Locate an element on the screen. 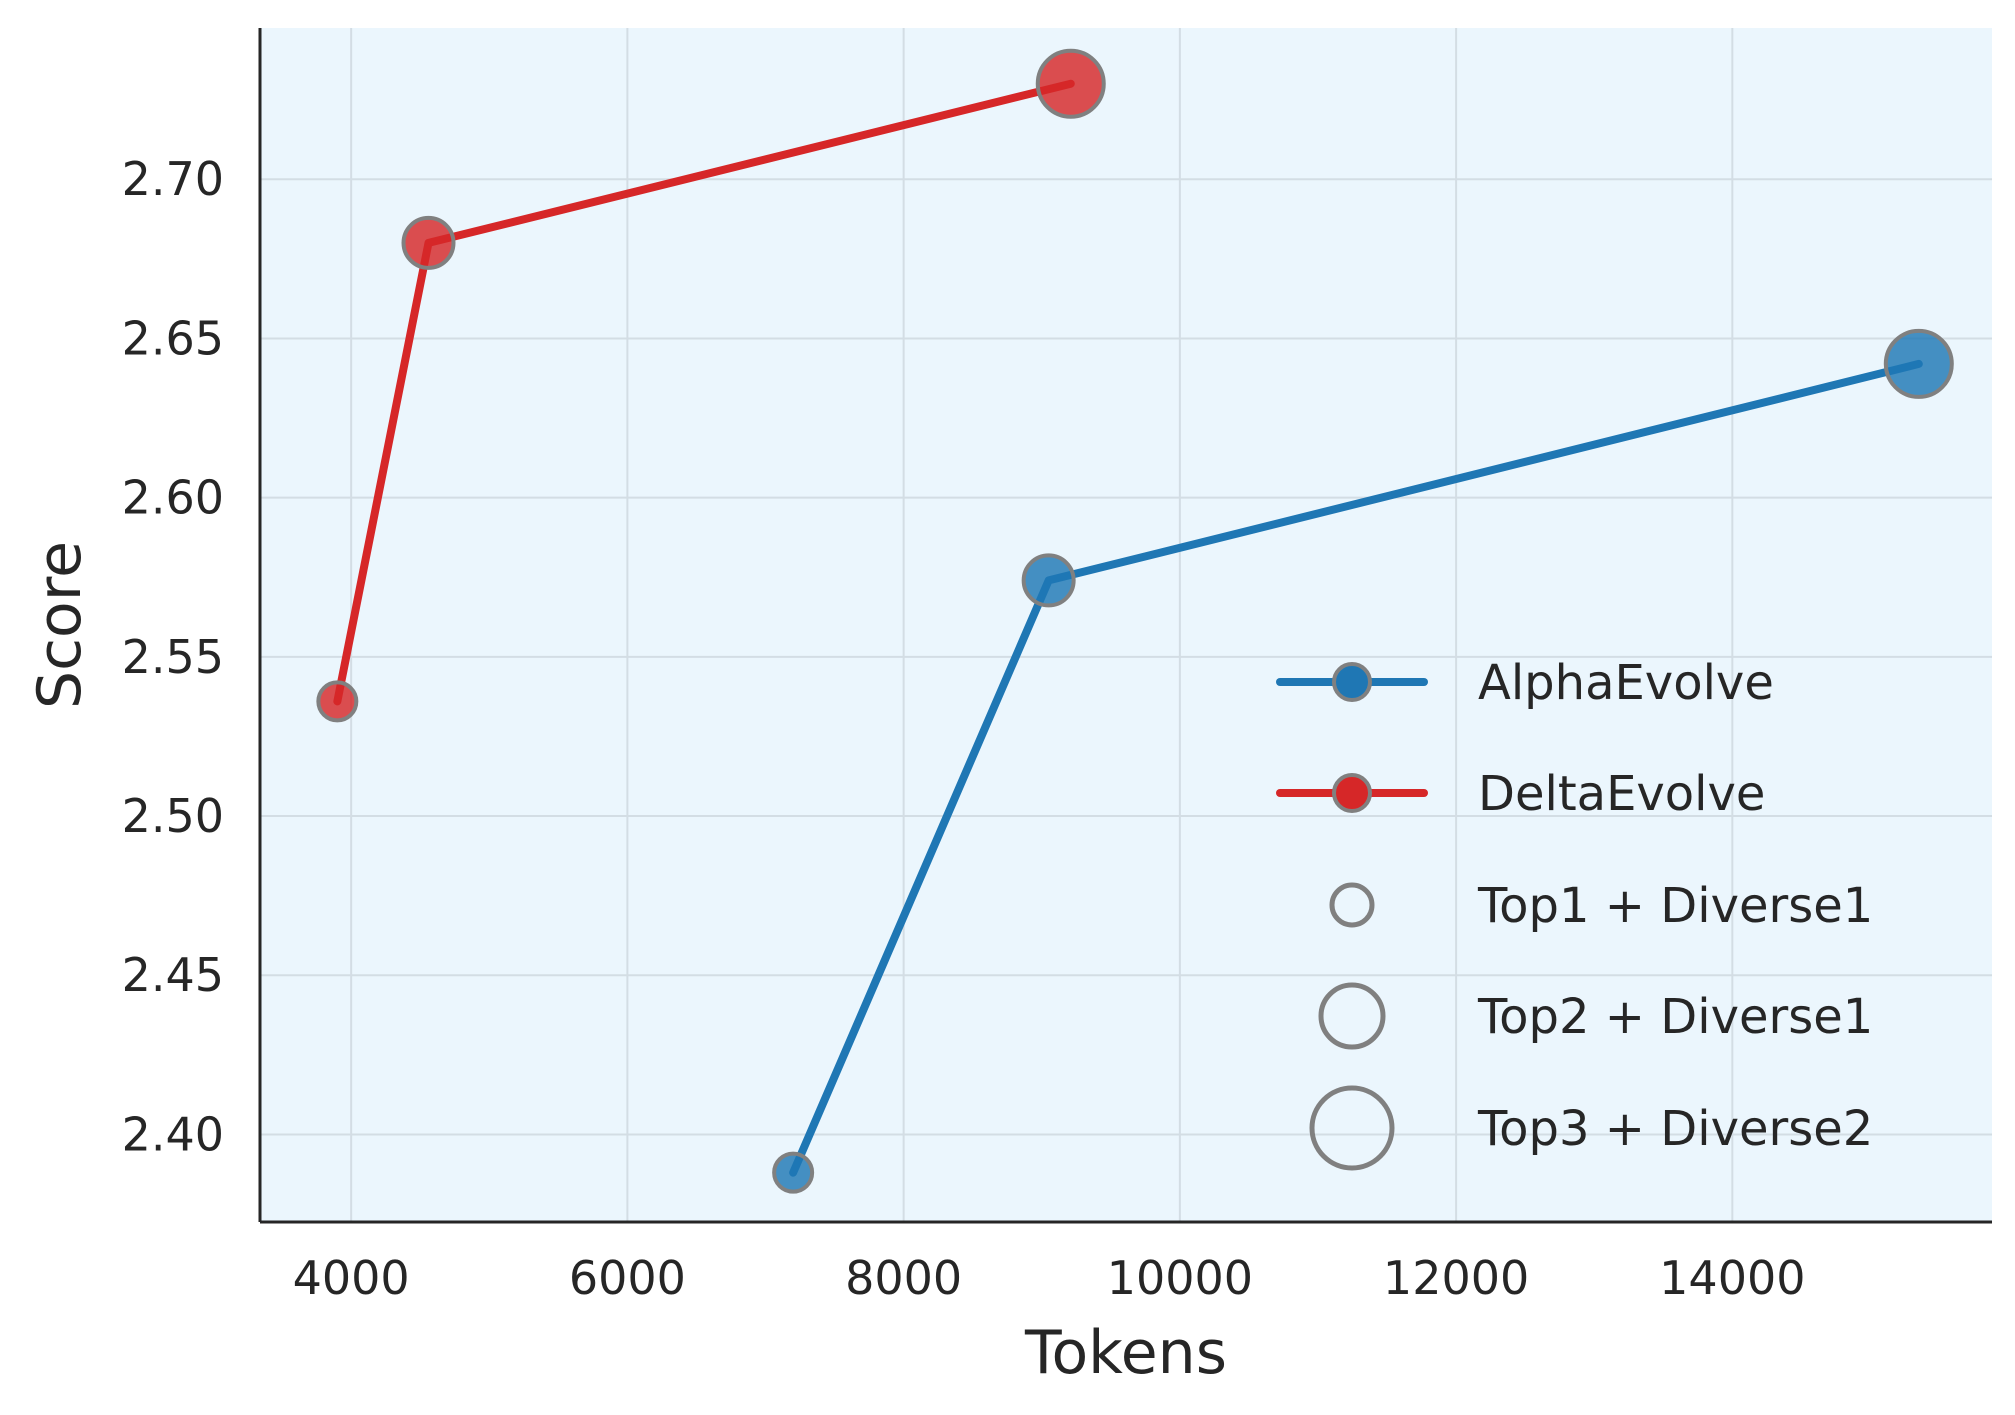 This screenshot has width=2015, height=1415. y-tick-label: 2.50 is located at coordinates (173, 816).